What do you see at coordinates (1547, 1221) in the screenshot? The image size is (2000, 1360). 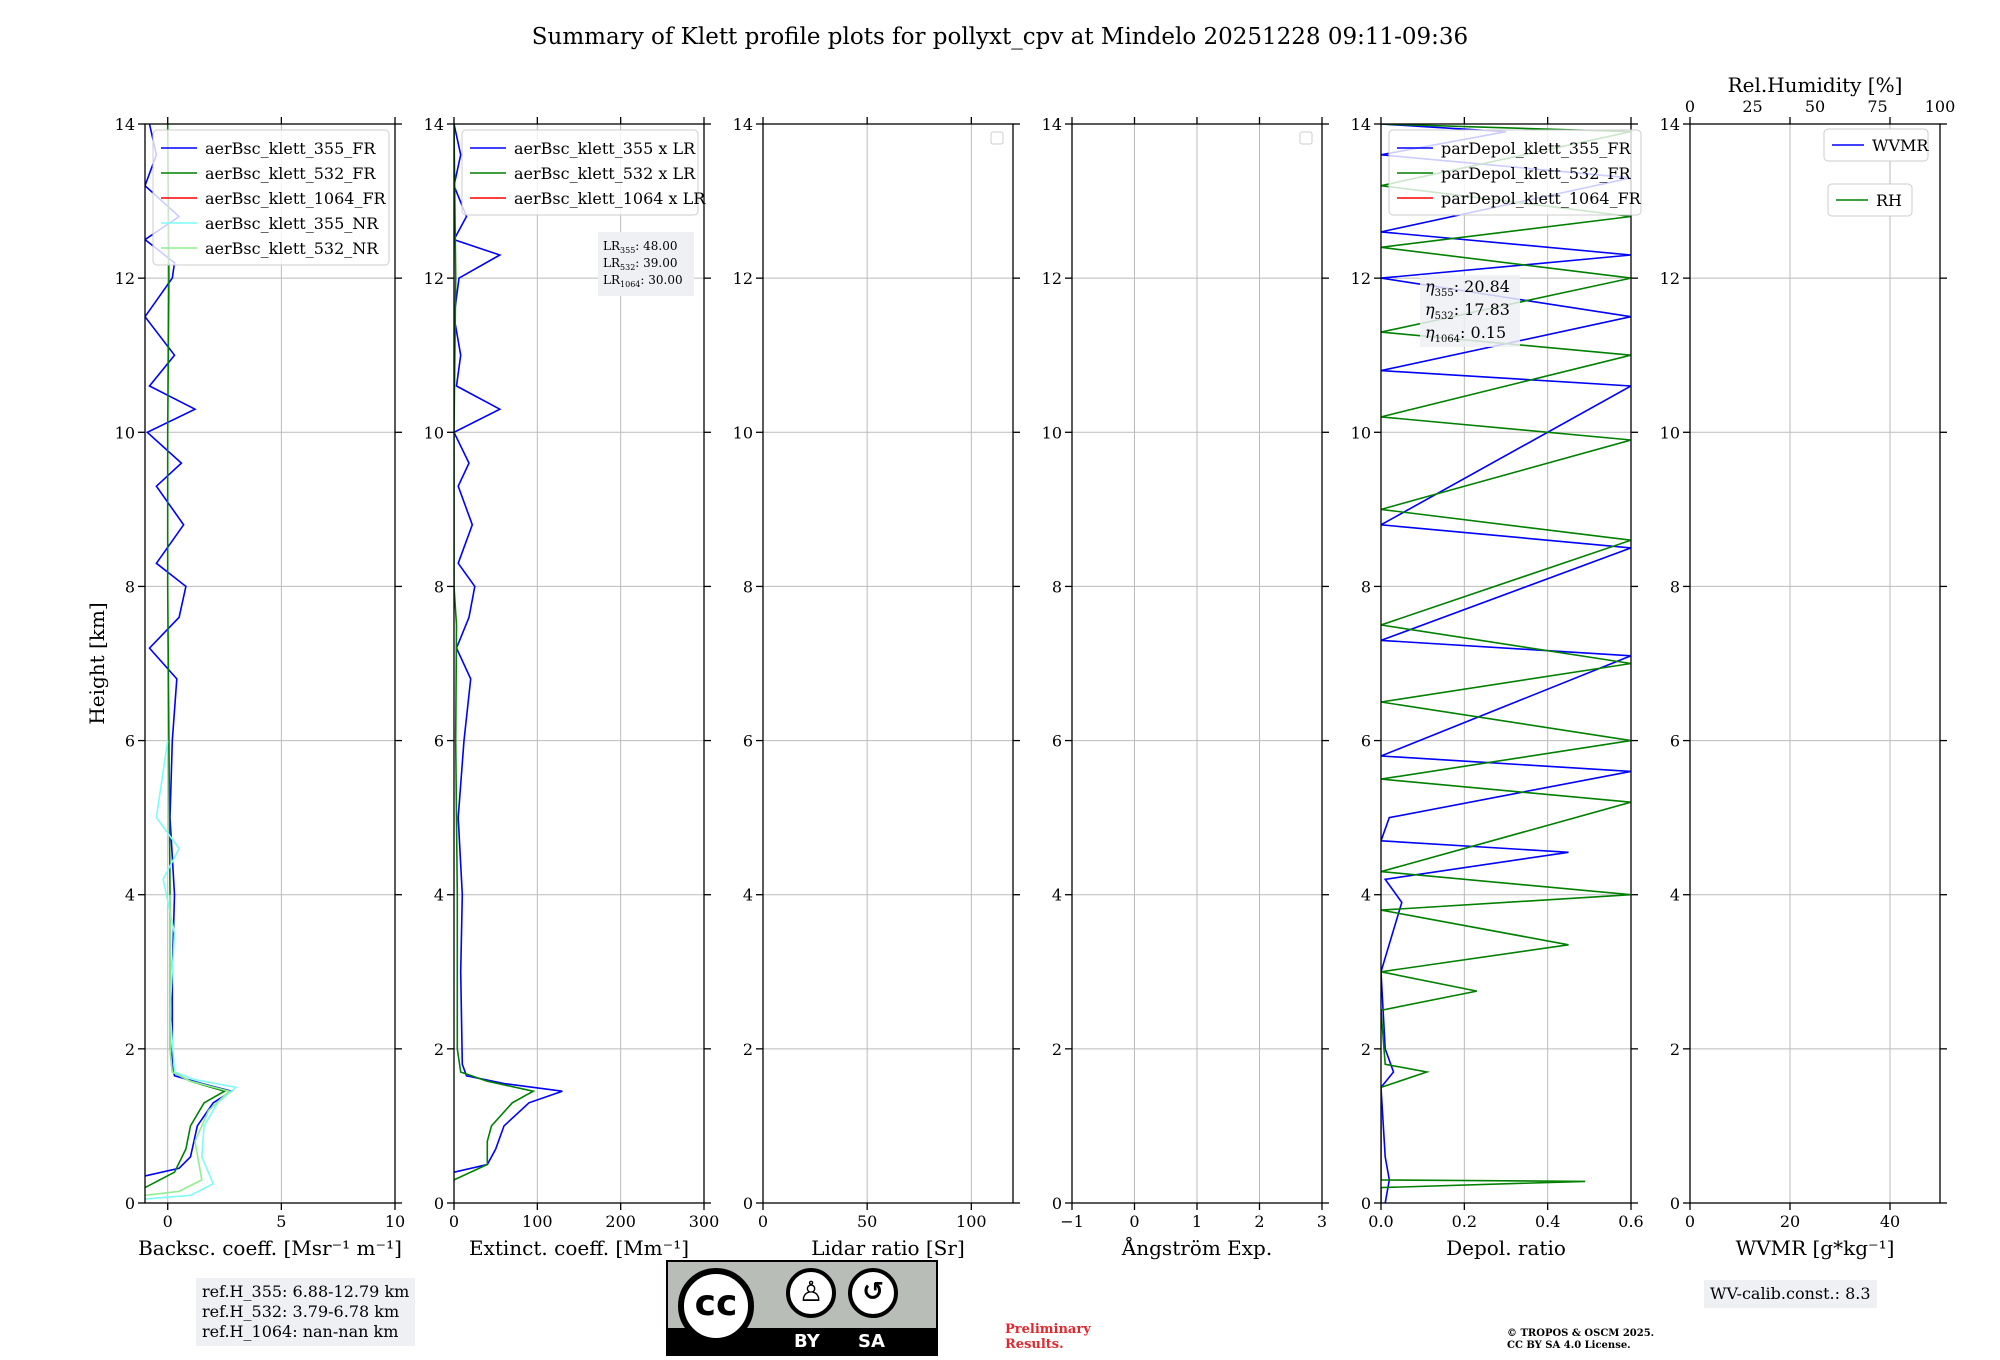 I see `depol-xtick-label-0.4: 0.4` at bounding box center [1547, 1221].